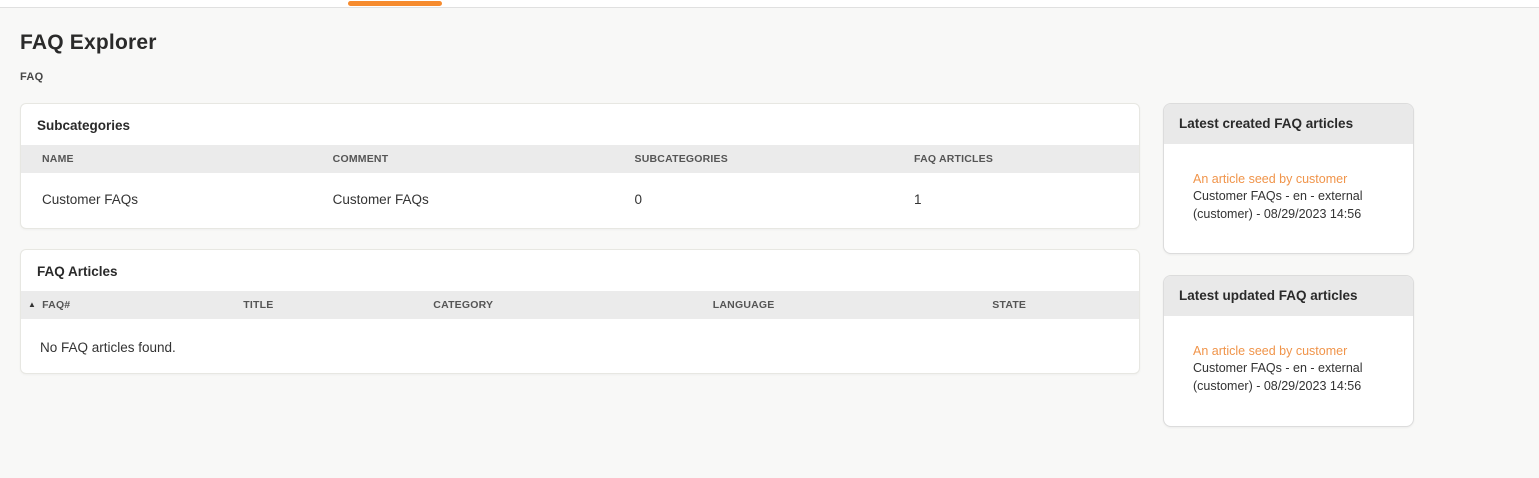 This screenshot has width=1539, height=478. Describe the element at coordinates (580, 199) in the screenshot. I see `table-row: Customer FAQs Customer FAQs 0 1` at that location.